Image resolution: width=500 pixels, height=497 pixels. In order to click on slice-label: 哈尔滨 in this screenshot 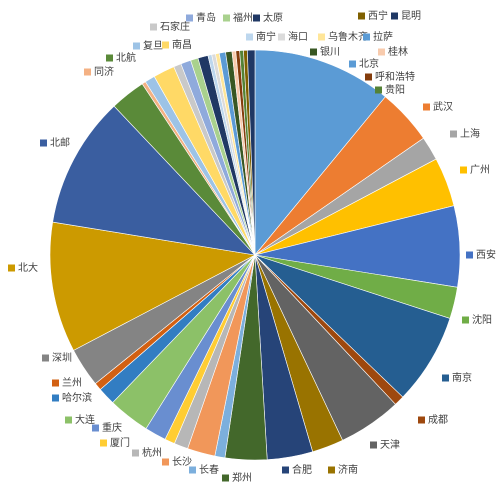, I will do `click(77, 397)`.